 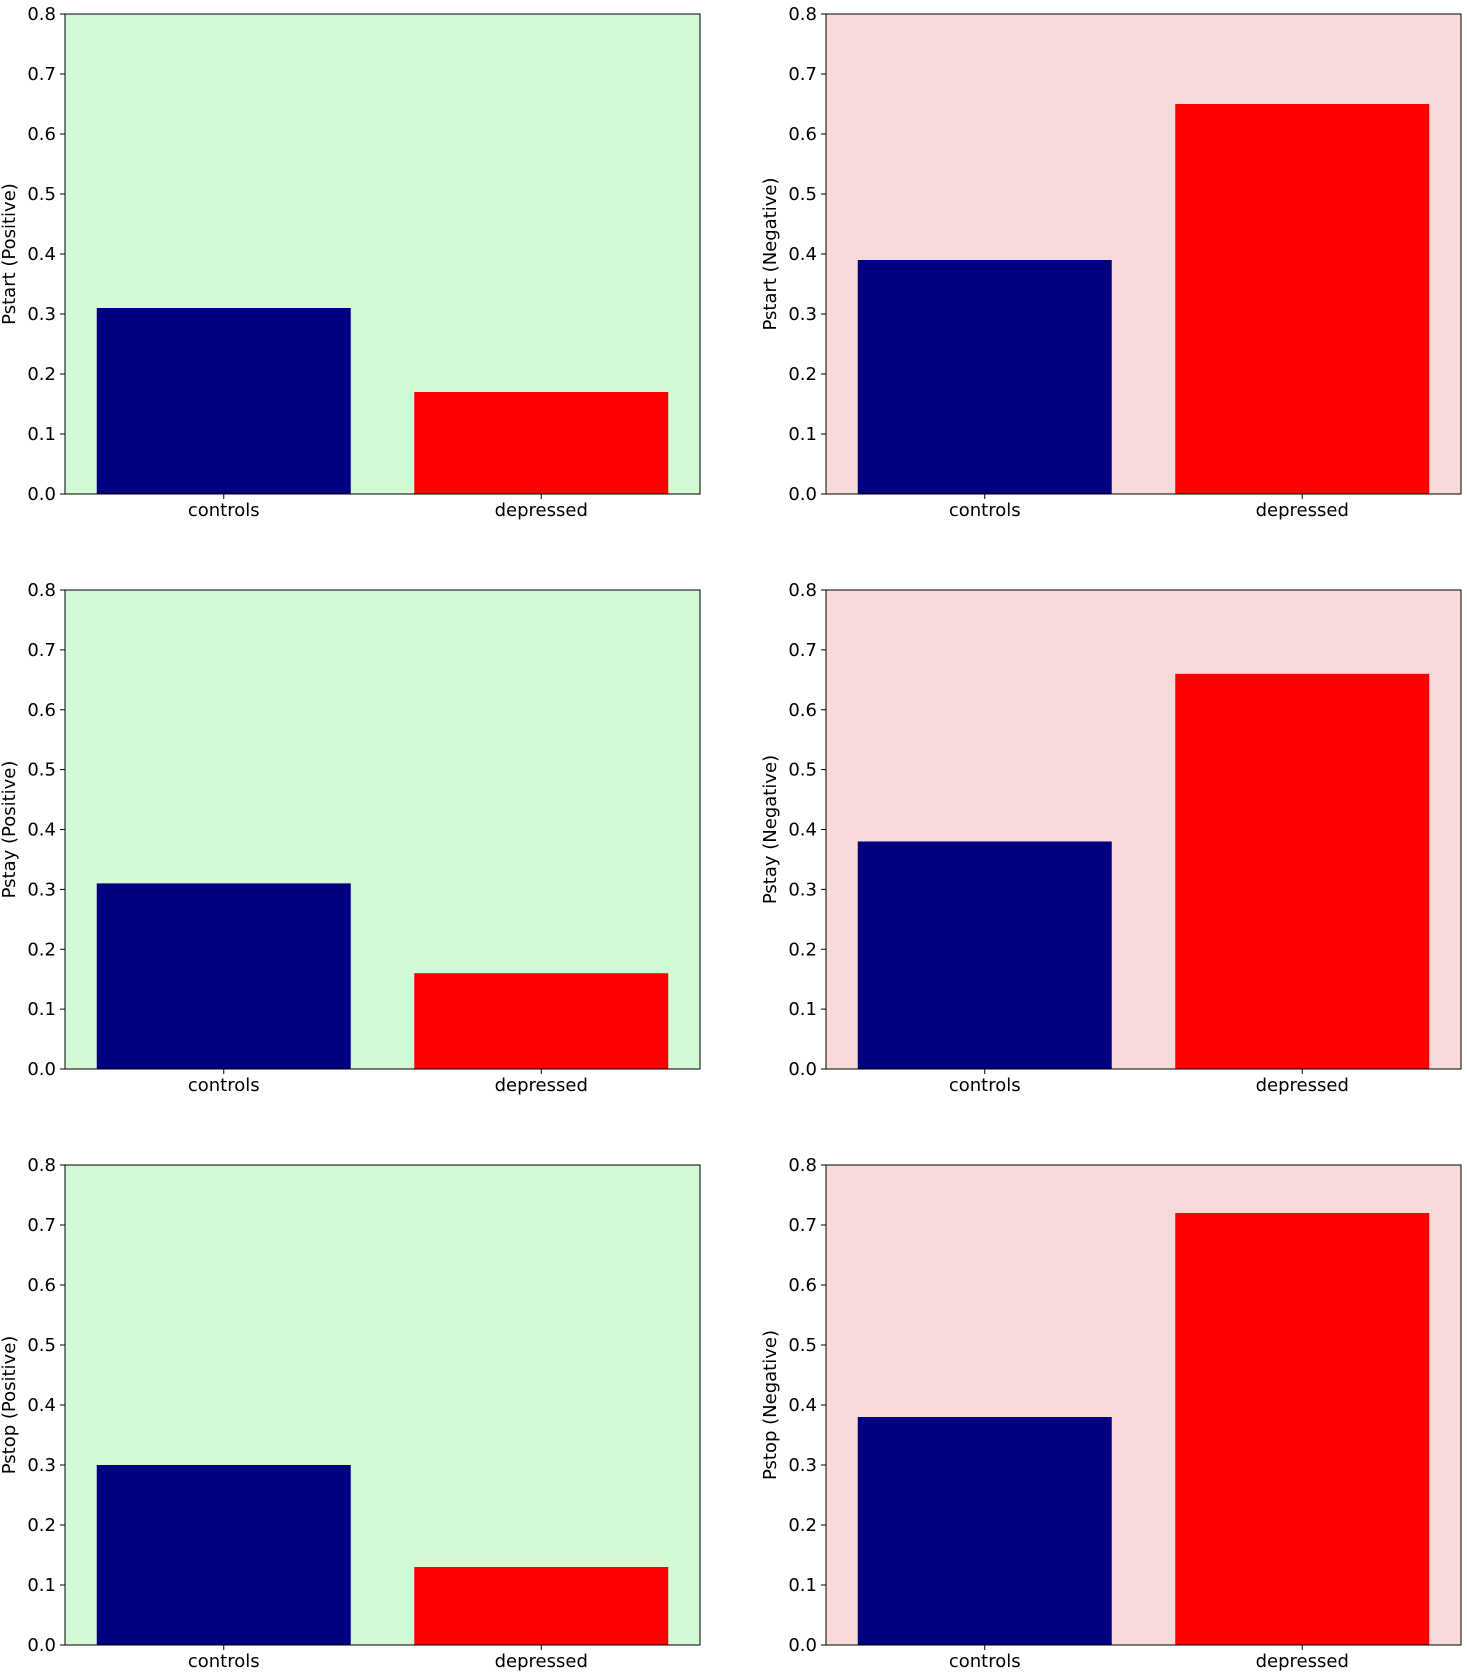 What do you see at coordinates (770, 253) in the screenshot?
I see `y-axis-label: Pstart (Negative)` at bounding box center [770, 253].